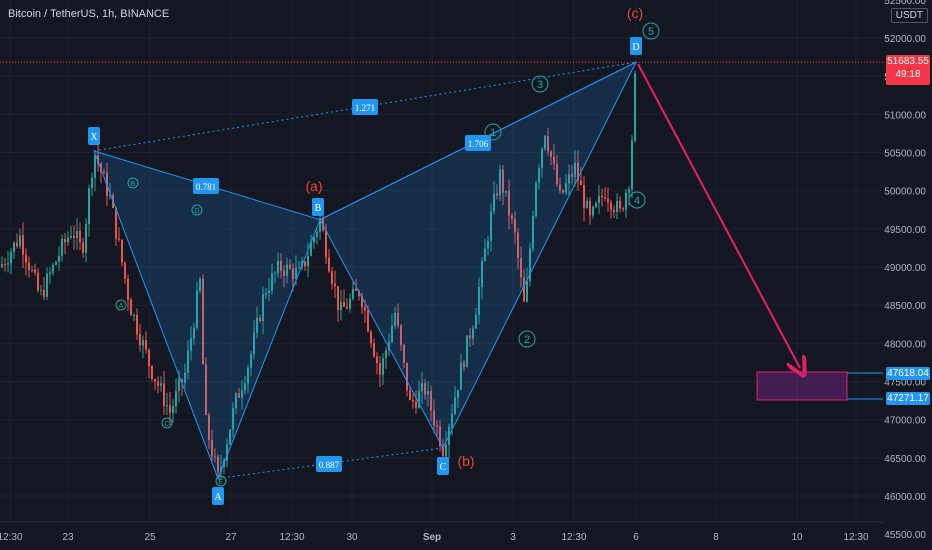 The width and height of the screenshot is (932, 550). What do you see at coordinates (909, 15) in the screenshot?
I see `currency-badge: USDT` at bounding box center [909, 15].